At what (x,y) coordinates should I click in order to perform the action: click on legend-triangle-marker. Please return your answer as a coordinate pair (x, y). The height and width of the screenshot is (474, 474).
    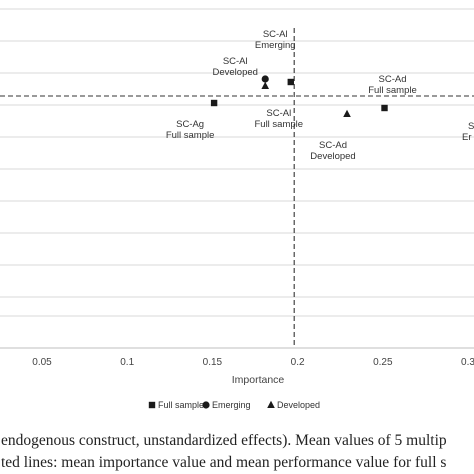
    Looking at the image, I should click on (271, 404).